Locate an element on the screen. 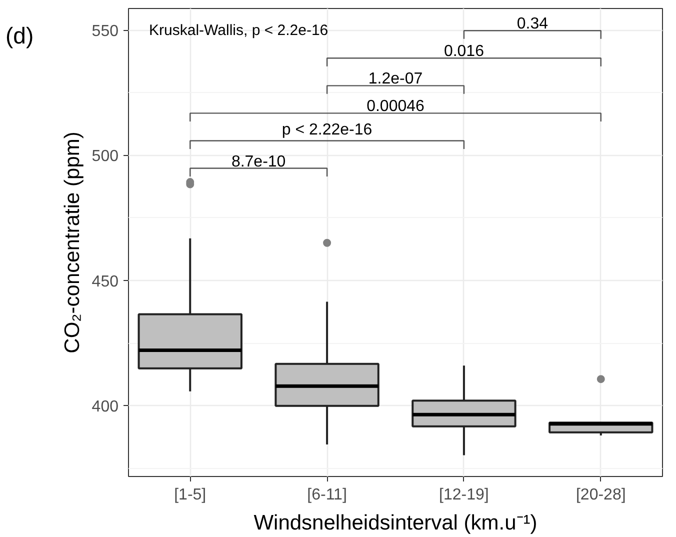  x-tick-label: [1-5] is located at coordinates (190, 495).